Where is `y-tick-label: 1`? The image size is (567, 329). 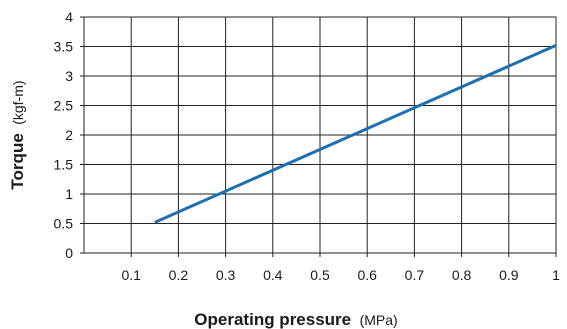 y-tick-label: 1 is located at coordinates (69, 194).